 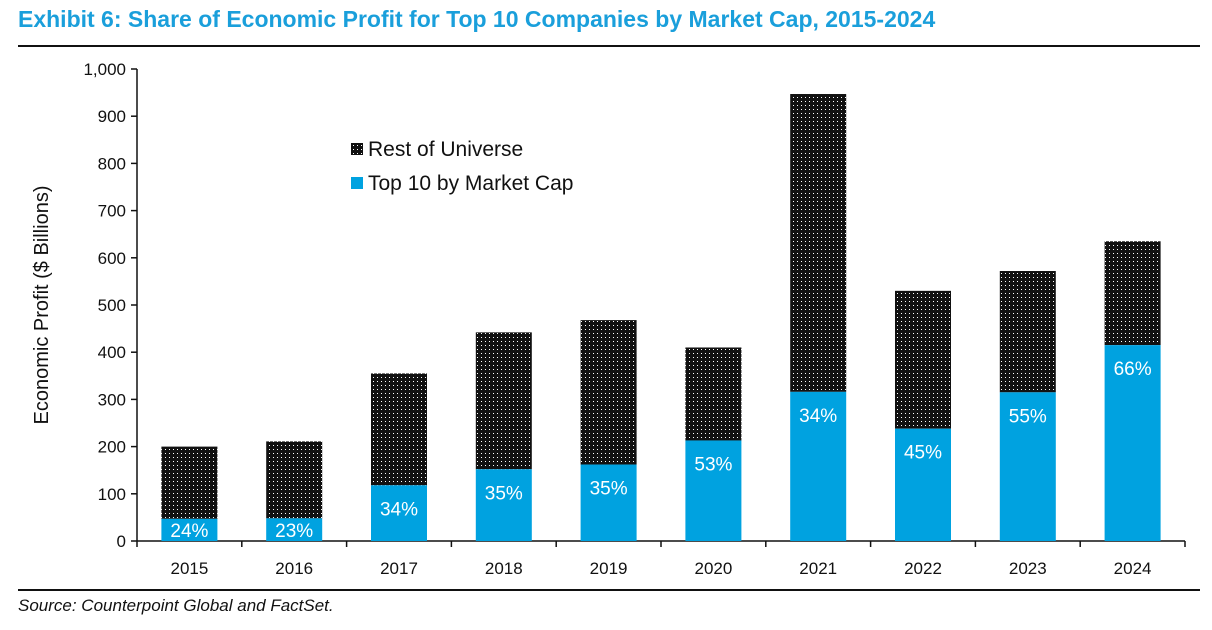 I want to click on y-tick-label: 100, so click(x=112, y=494).